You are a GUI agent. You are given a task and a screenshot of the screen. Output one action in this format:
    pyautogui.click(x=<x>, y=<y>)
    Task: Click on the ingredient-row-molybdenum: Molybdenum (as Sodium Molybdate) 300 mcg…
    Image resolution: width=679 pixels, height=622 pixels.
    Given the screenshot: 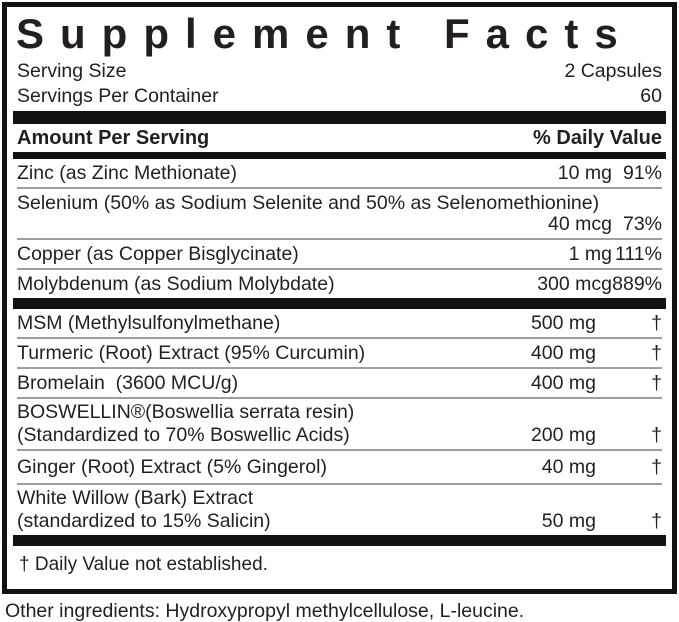 What is the action you would take?
    pyautogui.click(x=339, y=284)
    